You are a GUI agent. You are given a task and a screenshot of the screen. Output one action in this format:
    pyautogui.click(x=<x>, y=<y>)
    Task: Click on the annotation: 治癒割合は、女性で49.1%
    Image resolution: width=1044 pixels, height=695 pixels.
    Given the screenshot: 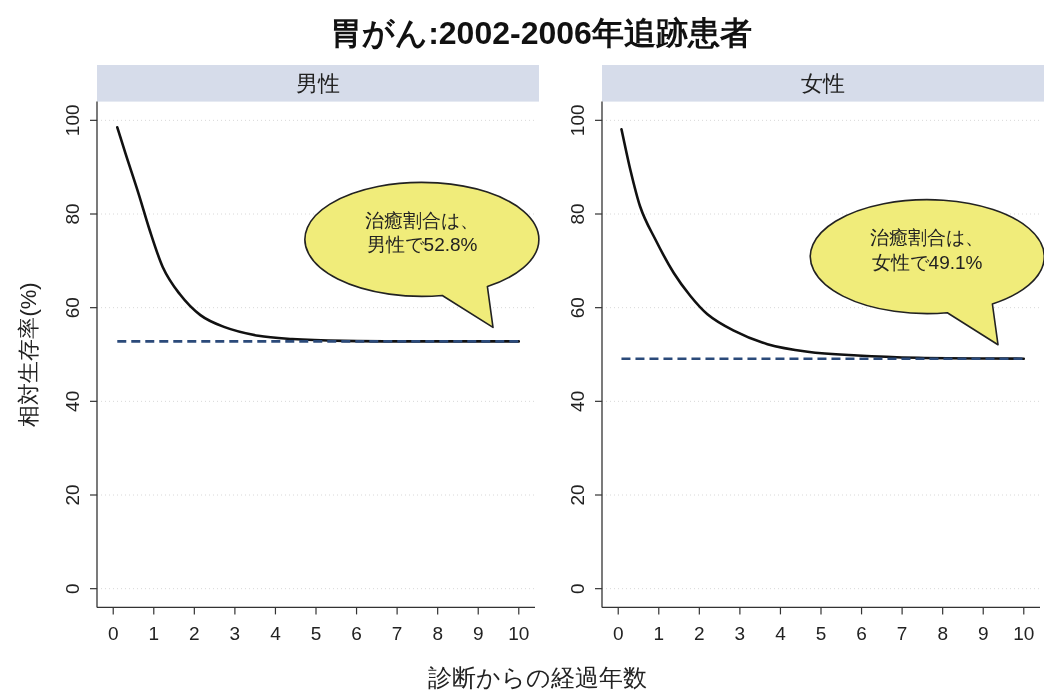 What is the action you would take?
    pyautogui.click(x=927, y=250)
    